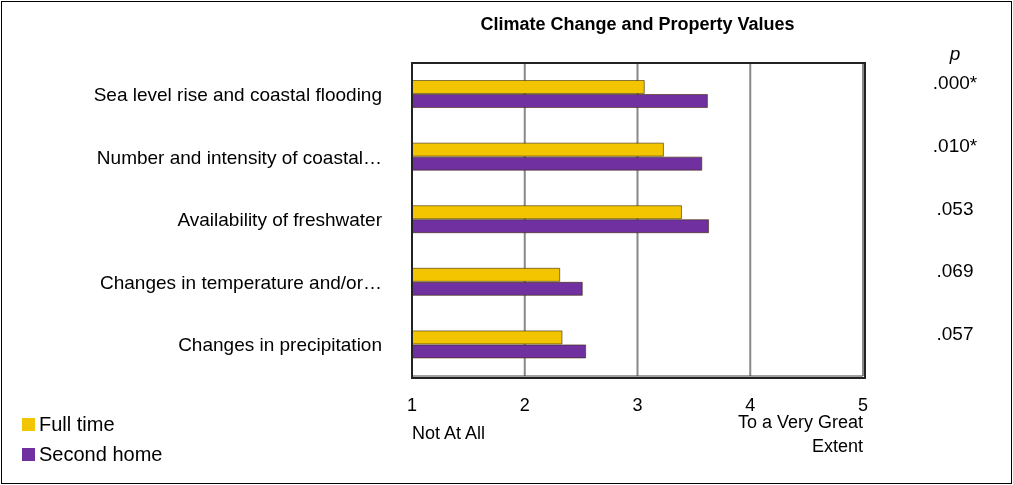  What do you see at coordinates (955, 145) in the screenshot?
I see `text: .010*` at bounding box center [955, 145].